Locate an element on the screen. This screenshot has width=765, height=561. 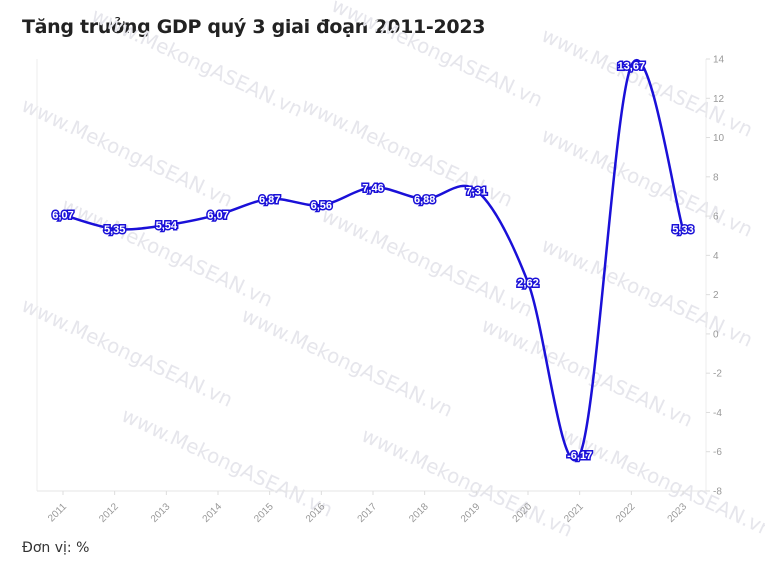
y-tick-label: -8 is located at coordinates (717, 492).